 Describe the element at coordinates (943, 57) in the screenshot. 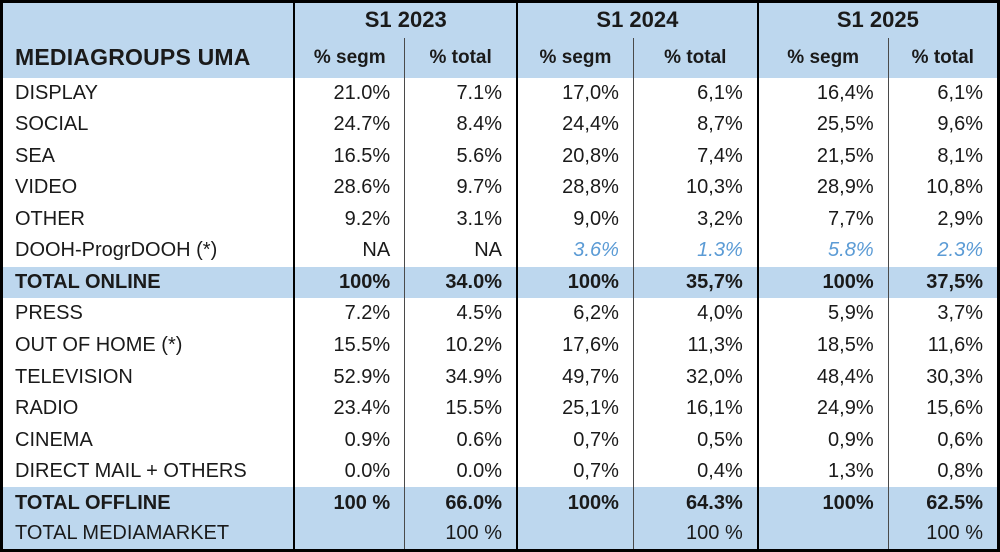

I see `subheader-total-2025: % total` at that location.